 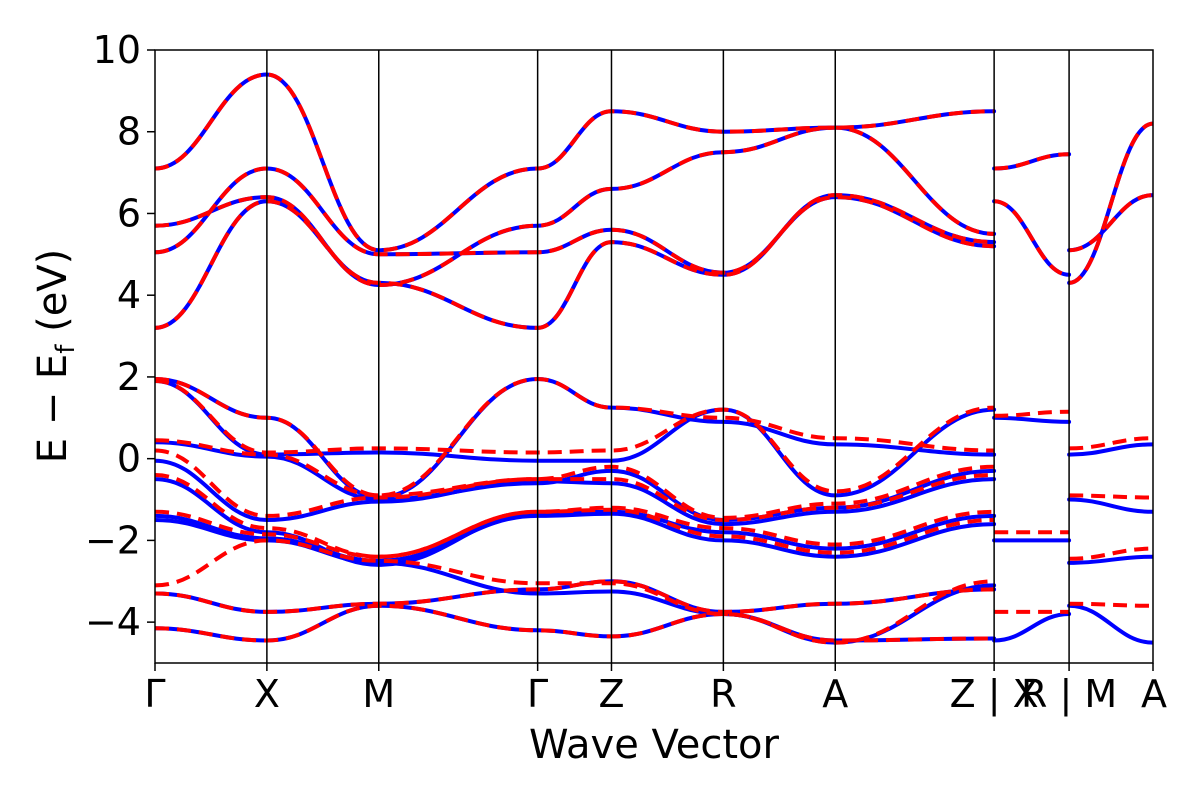 I want to click on y-axis-label-main: E − E, so click(x=53, y=409).